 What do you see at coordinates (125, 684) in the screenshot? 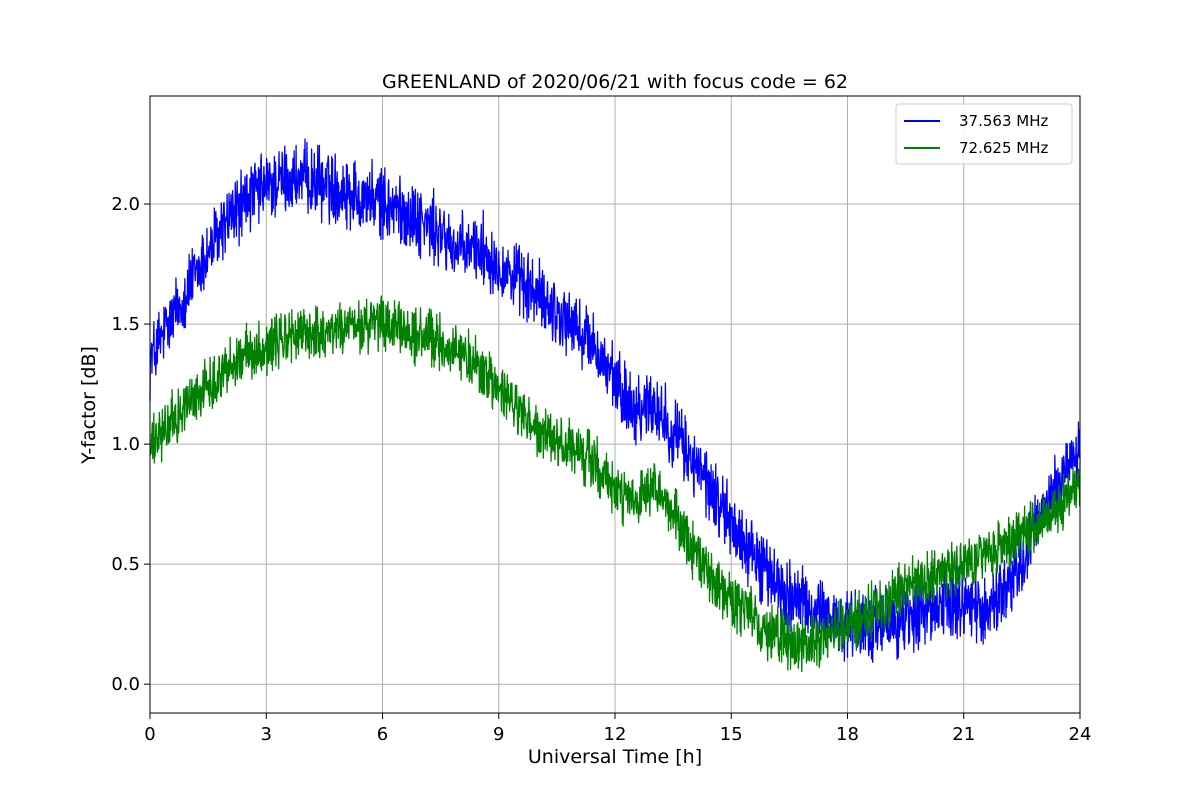
I see `y-tick-label: 0.0` at bounding box center [125, 684].